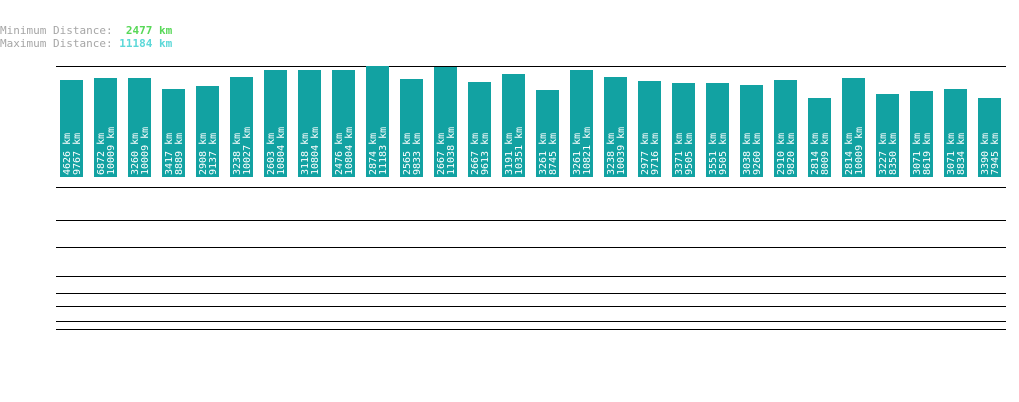  I want to click on max-distance-label: 9260 km, so click(757, 154).